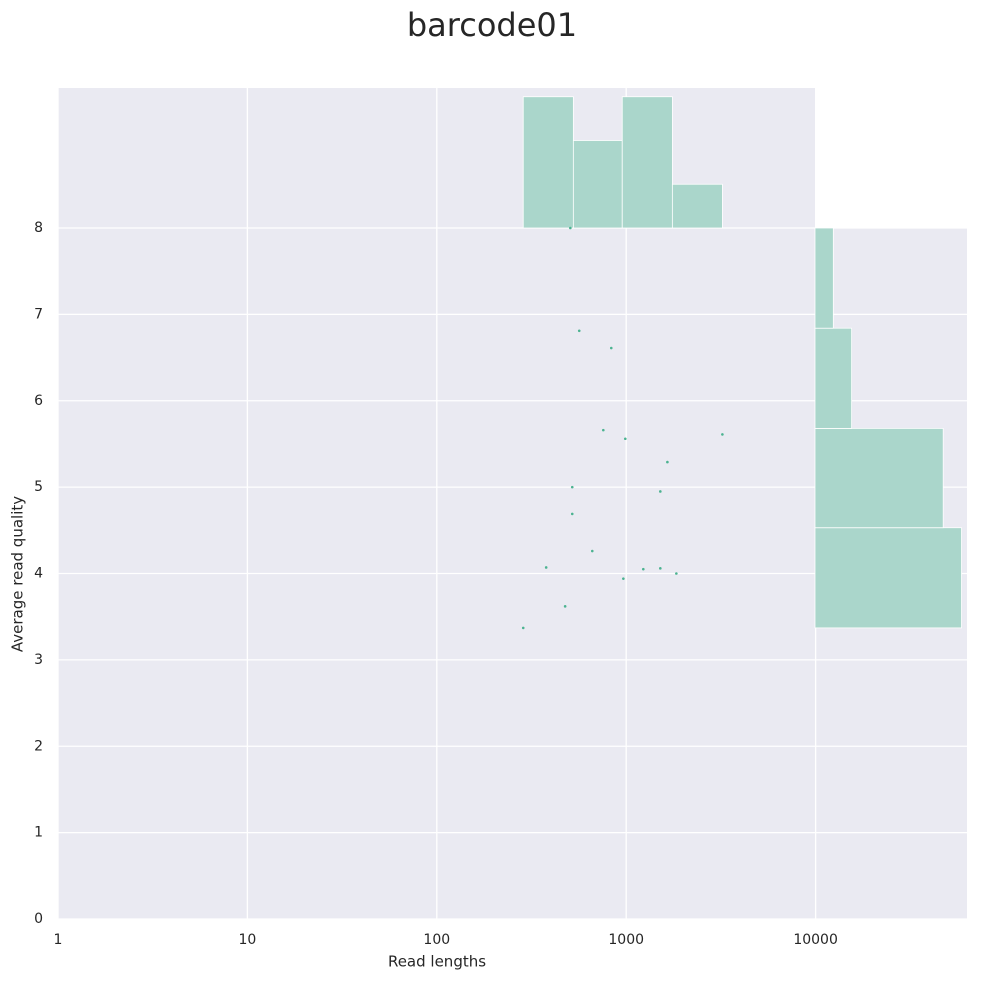  Describe the element at coordinates (38, 574) in the screenshot. I see `y-tick-label: 4` at that location.